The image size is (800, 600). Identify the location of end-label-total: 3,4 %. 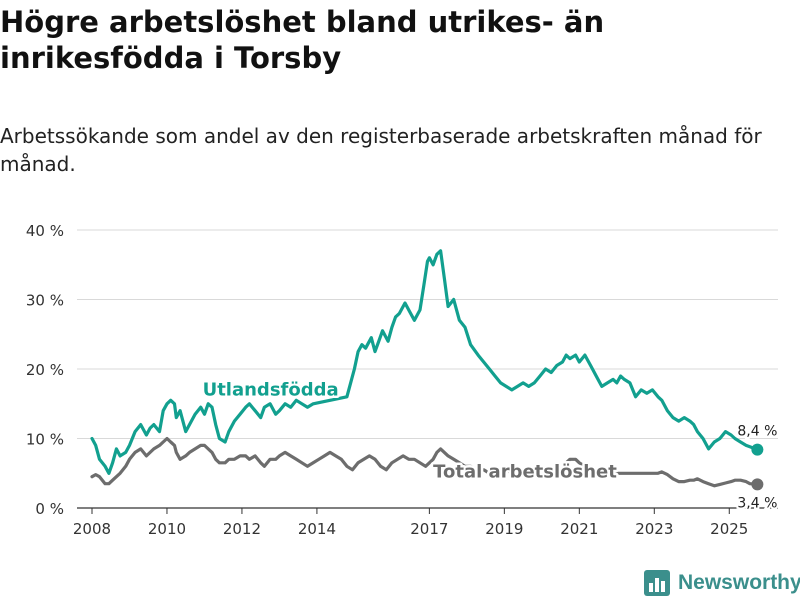
(757, 503).